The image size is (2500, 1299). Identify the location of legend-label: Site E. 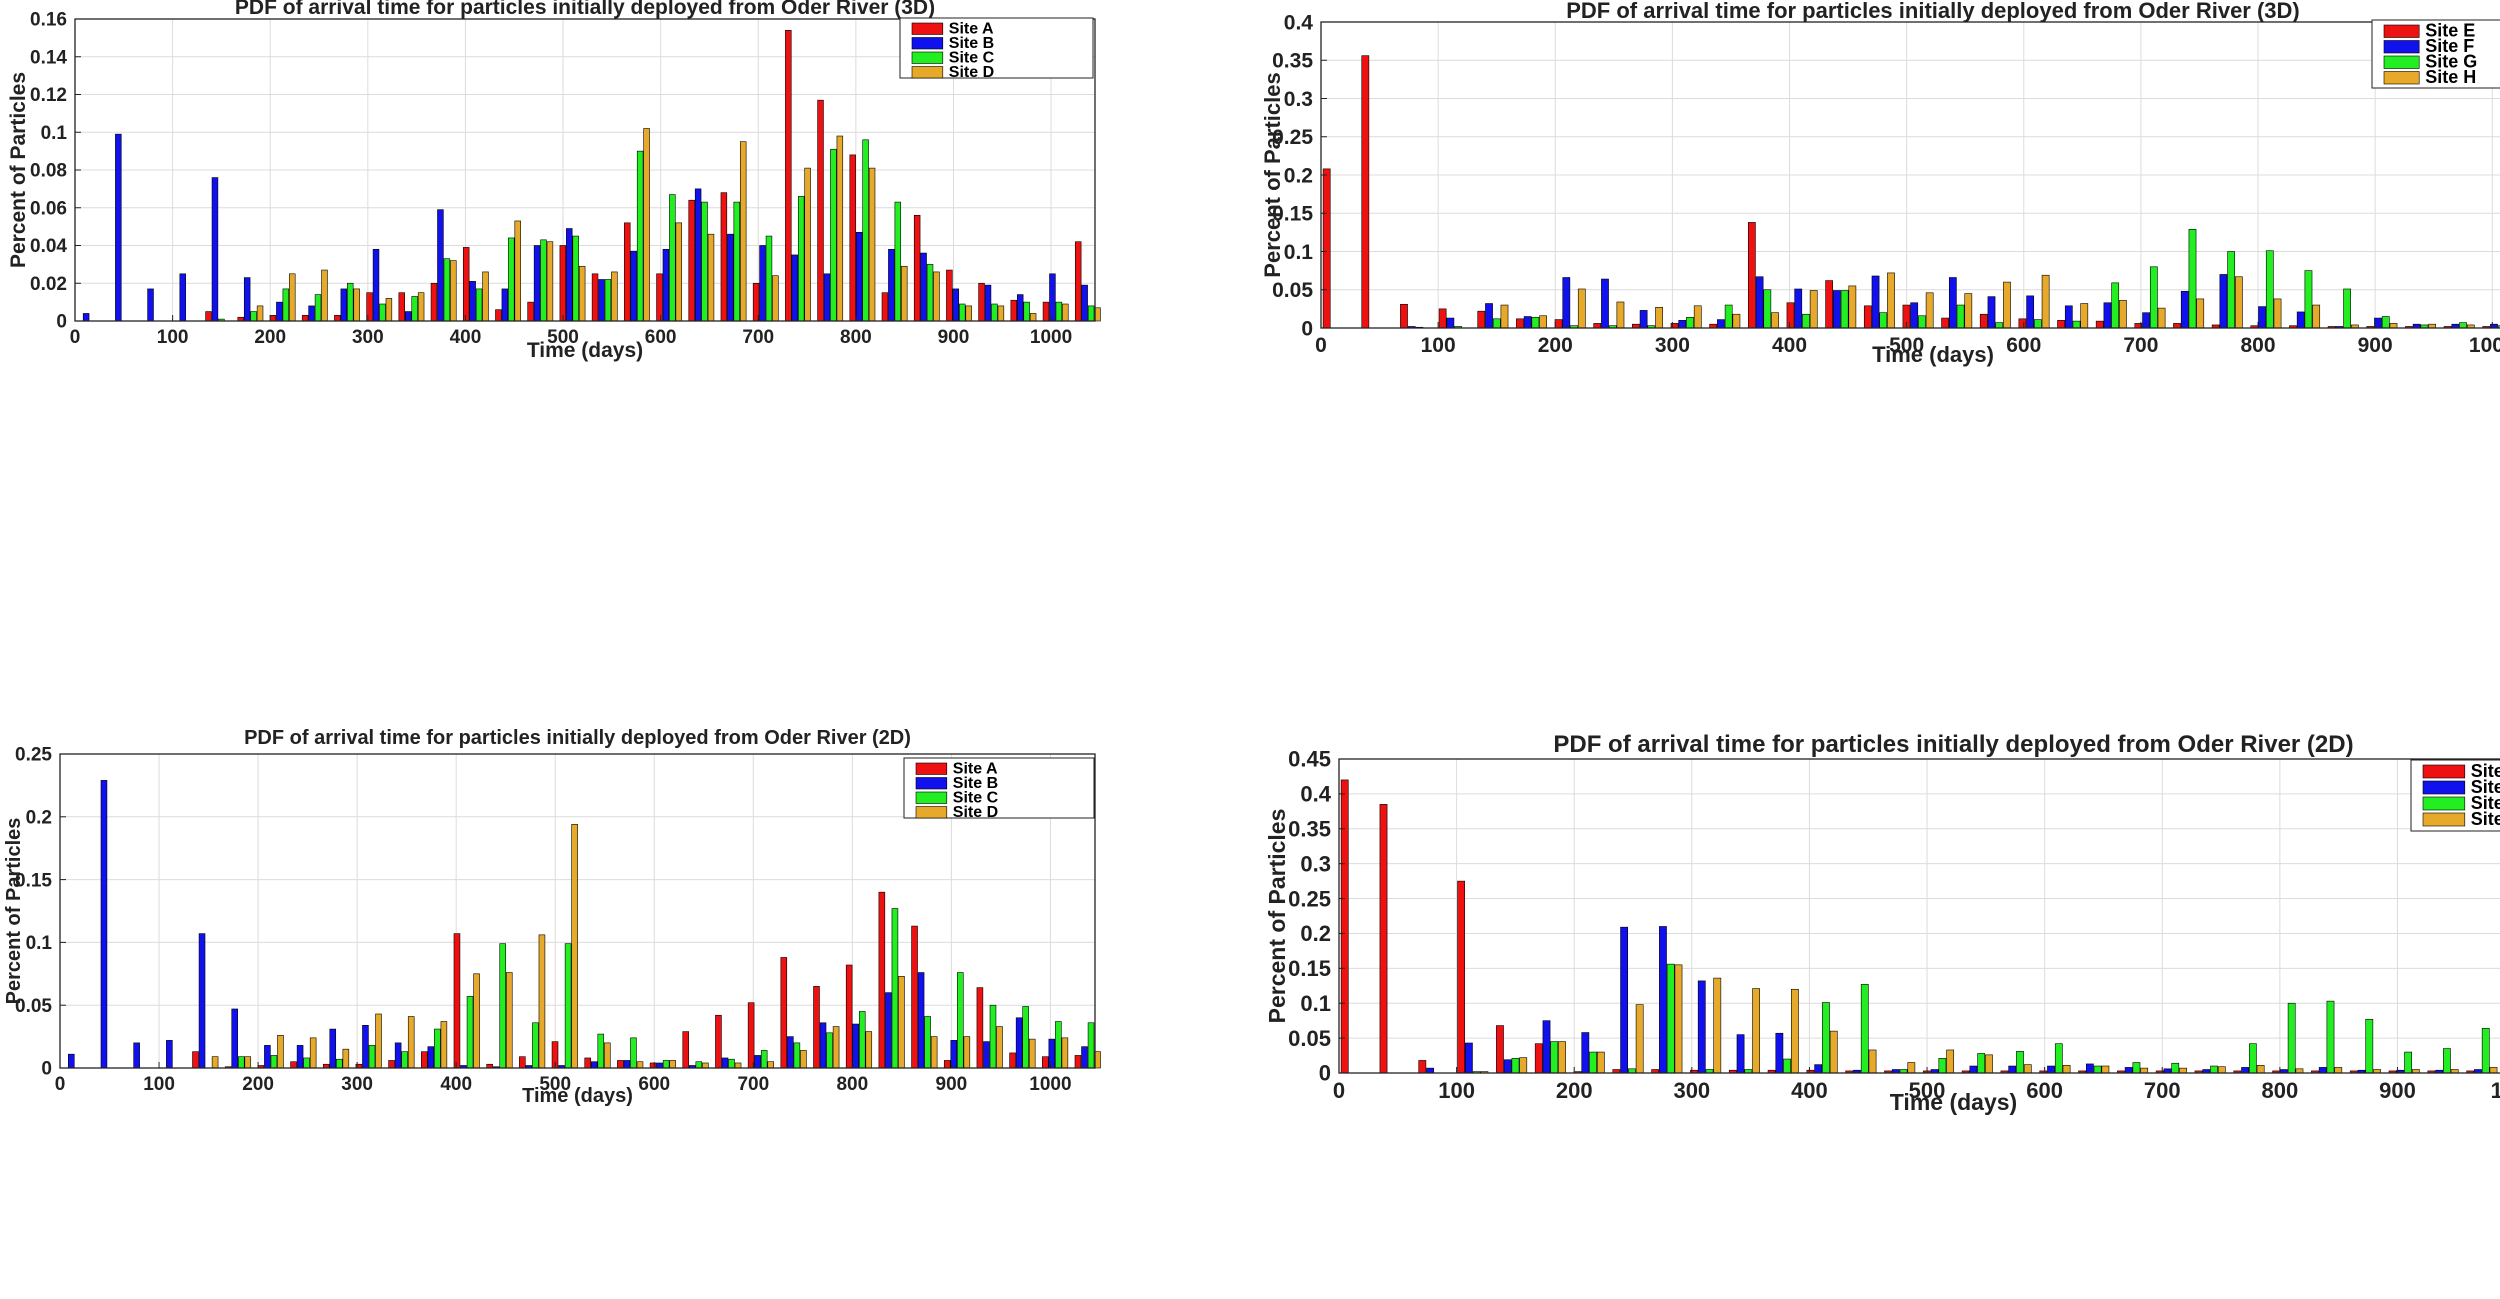
(2450, 31).